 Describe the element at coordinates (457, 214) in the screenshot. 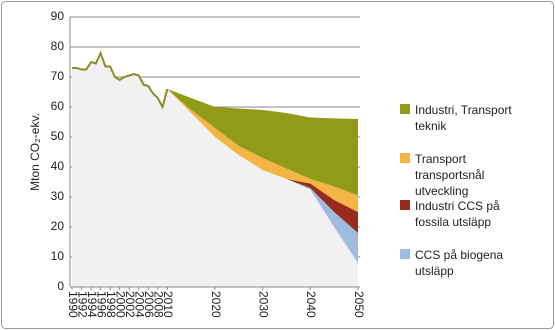

I see `legend-label: Industri CCS på fossila utsläpp` at that location.